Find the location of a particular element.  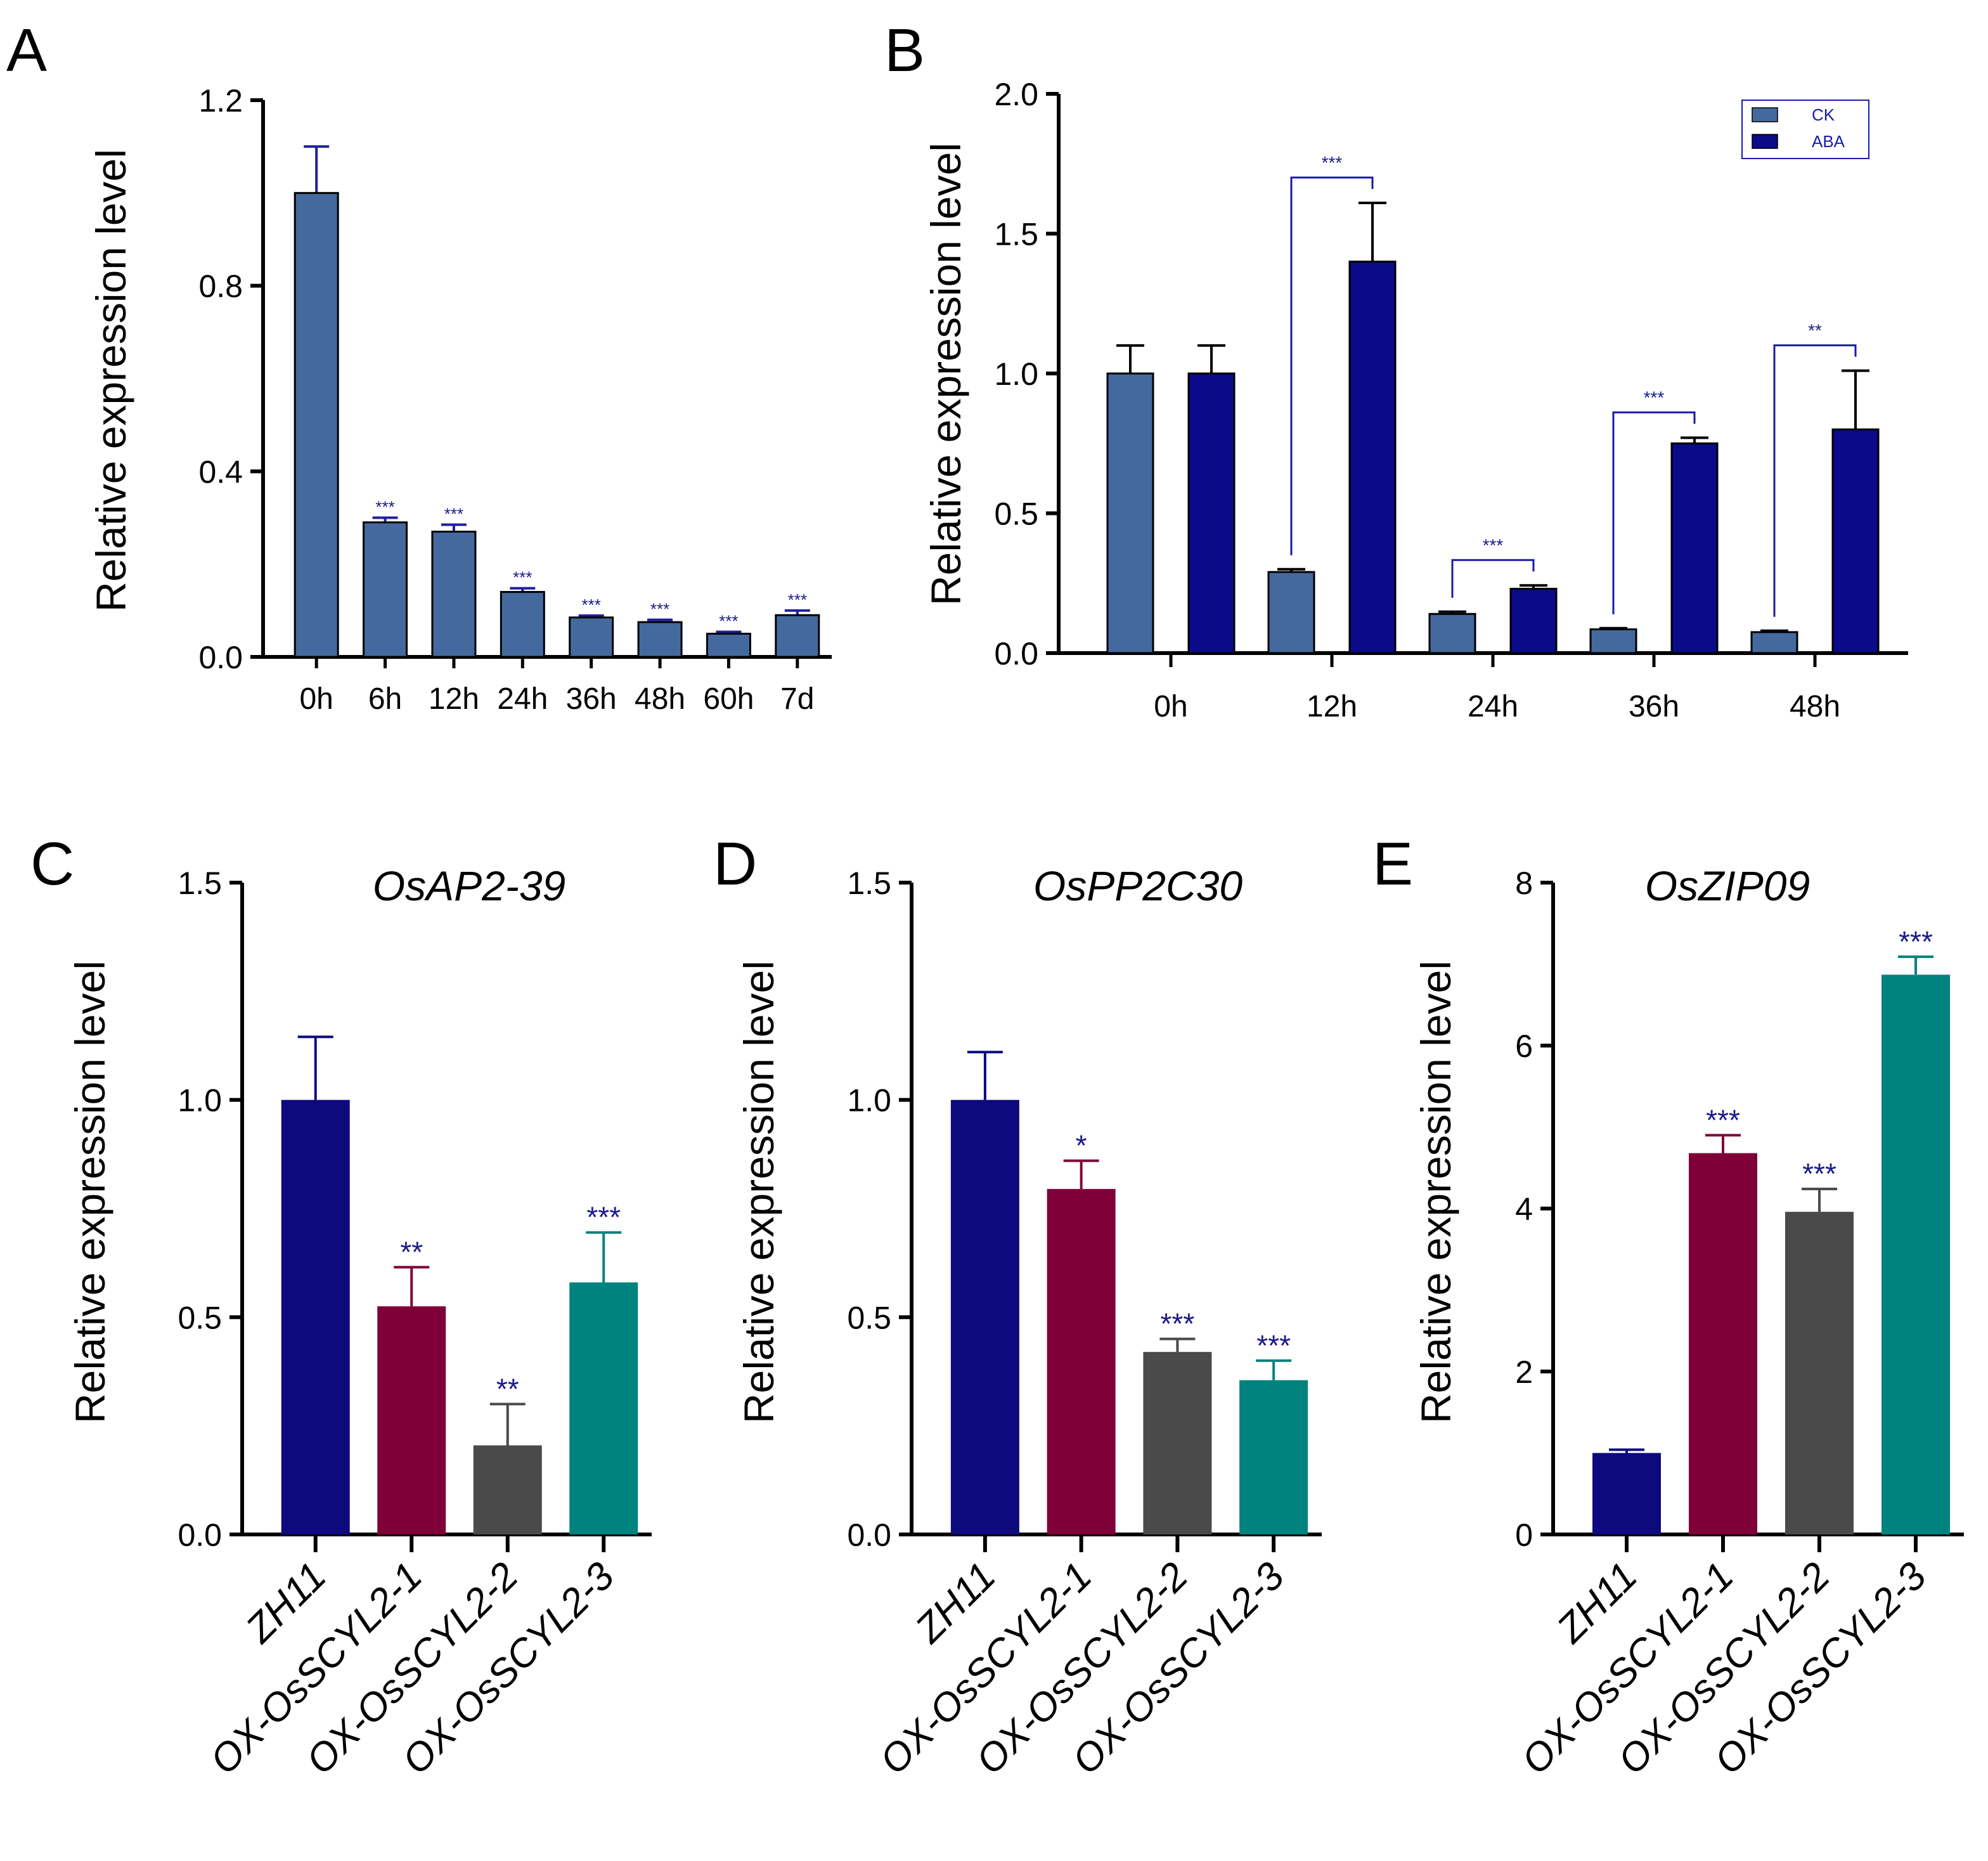

bar-ck-48h is located at coordinates (1774, 643).